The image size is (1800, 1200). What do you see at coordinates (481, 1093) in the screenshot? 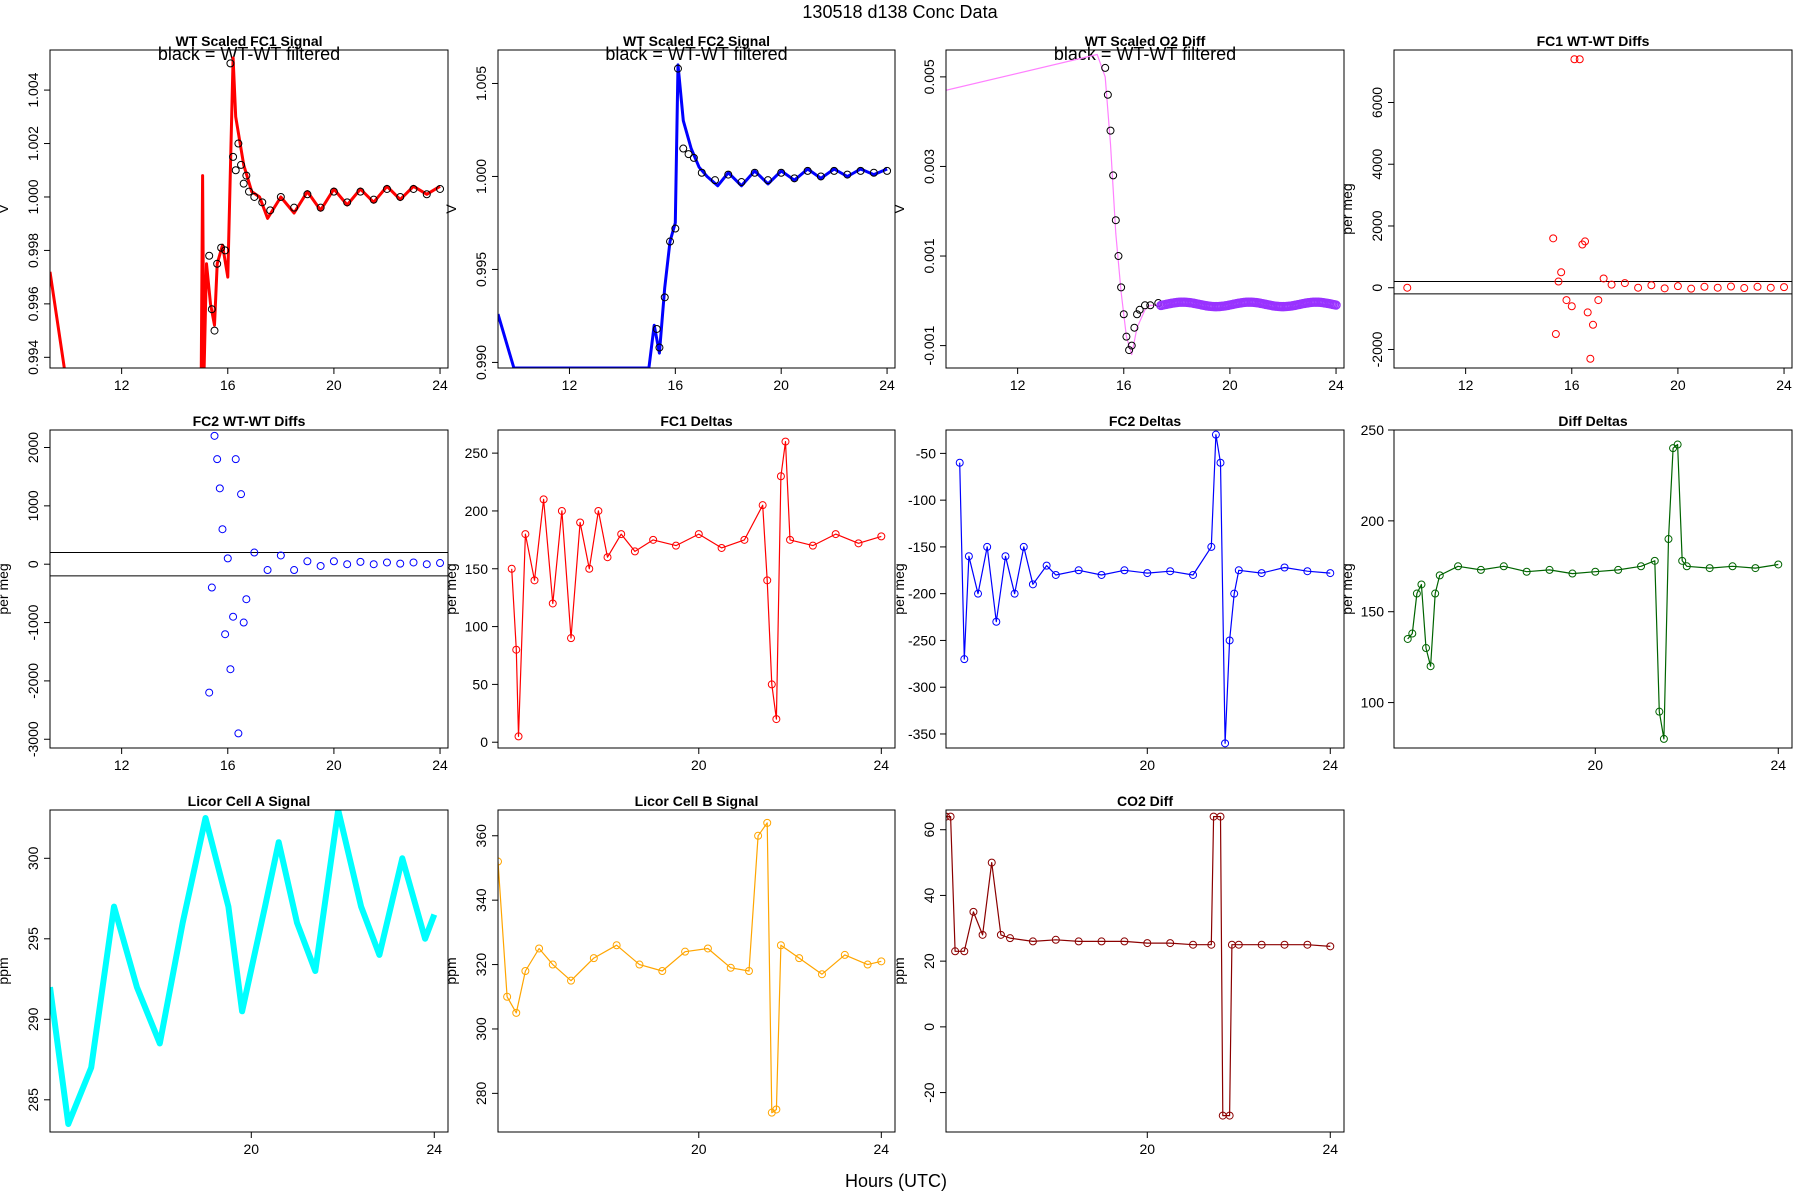
I see `y-tick-label: 280` at bounding box center [481, 1093].